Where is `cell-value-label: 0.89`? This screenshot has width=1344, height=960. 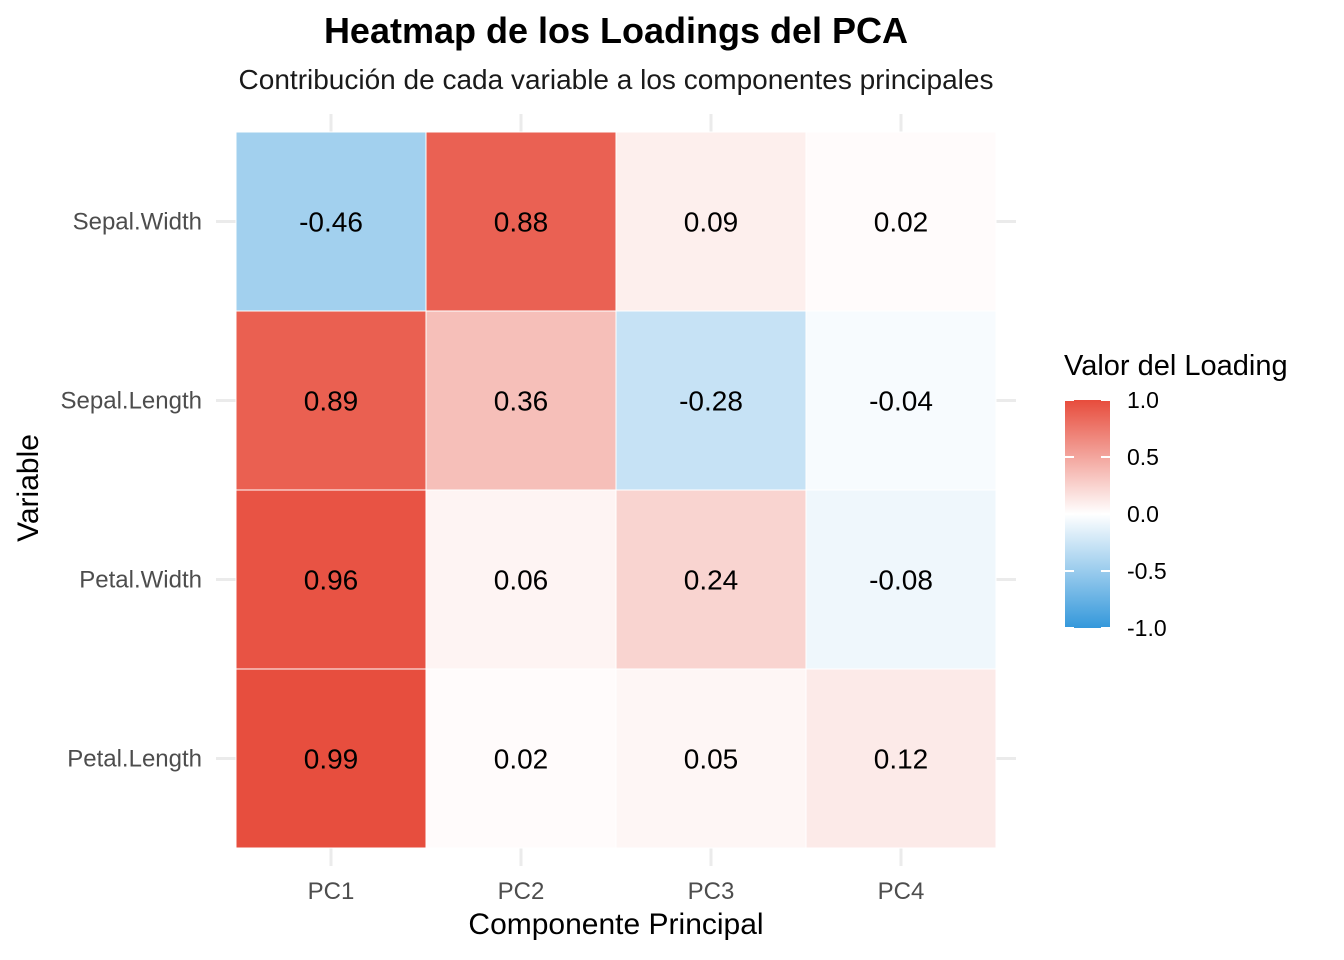
cell-value-label: 0.89 is located at coordinates (331, 401).